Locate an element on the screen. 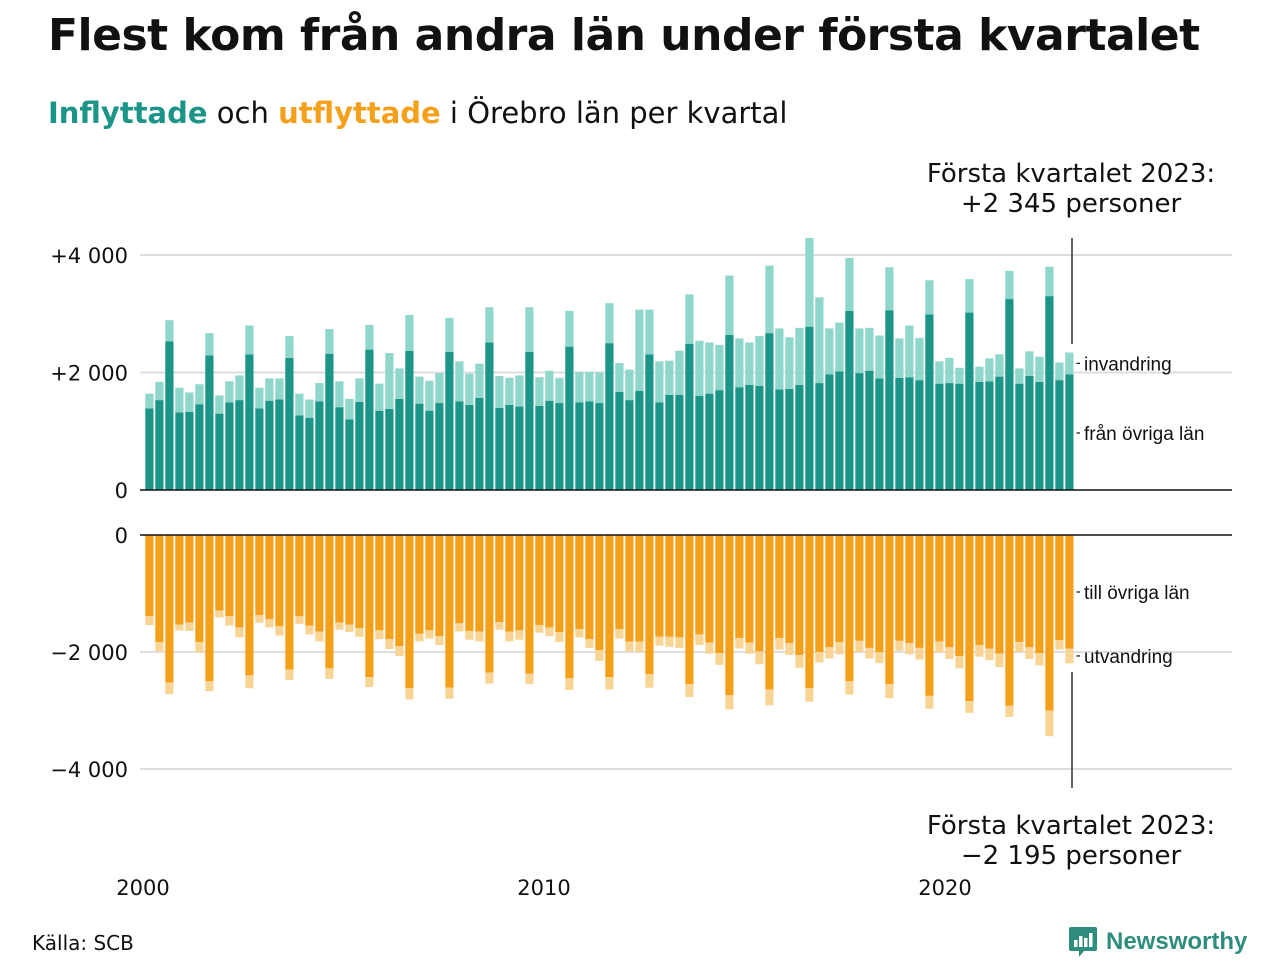 This screenshot has height=962, width=1280. x-tick-label: 2010 is located at coordinates (543, 888).